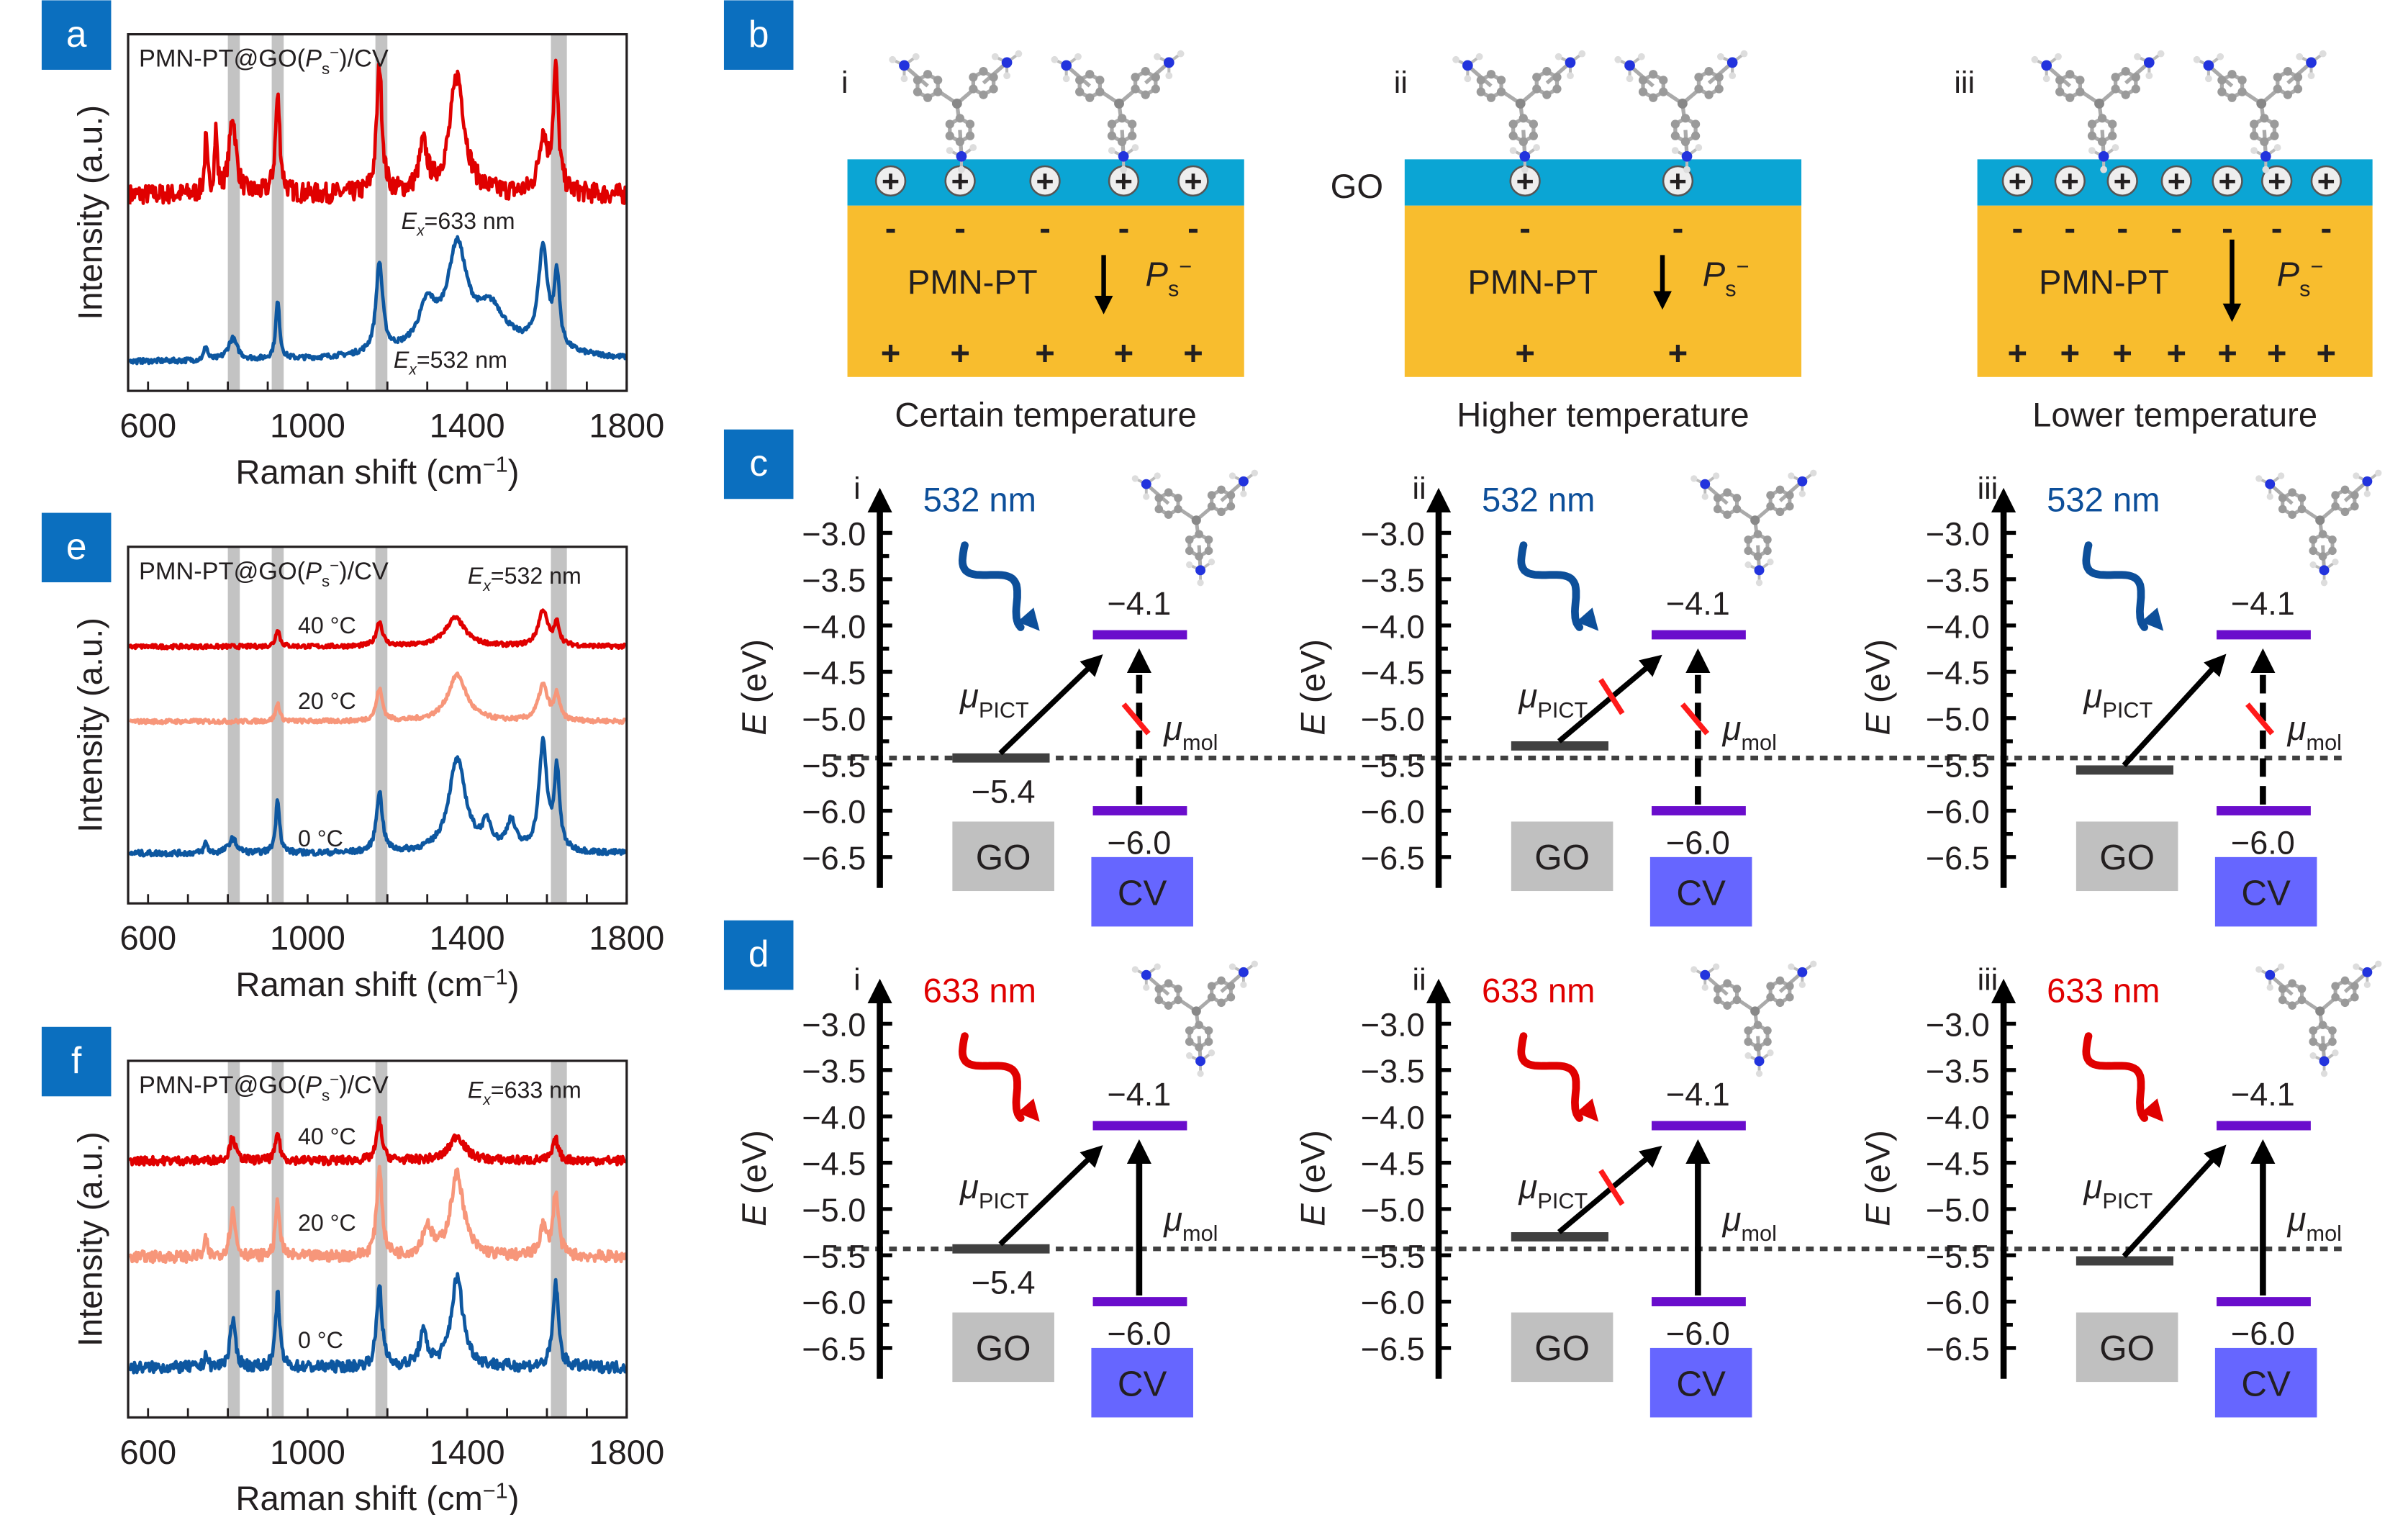 This screenshot has height=1515, width=2408. Describe the element at coordinates (307, 425) in the screenshot. I see `x-tick-label: 1000` at that location.